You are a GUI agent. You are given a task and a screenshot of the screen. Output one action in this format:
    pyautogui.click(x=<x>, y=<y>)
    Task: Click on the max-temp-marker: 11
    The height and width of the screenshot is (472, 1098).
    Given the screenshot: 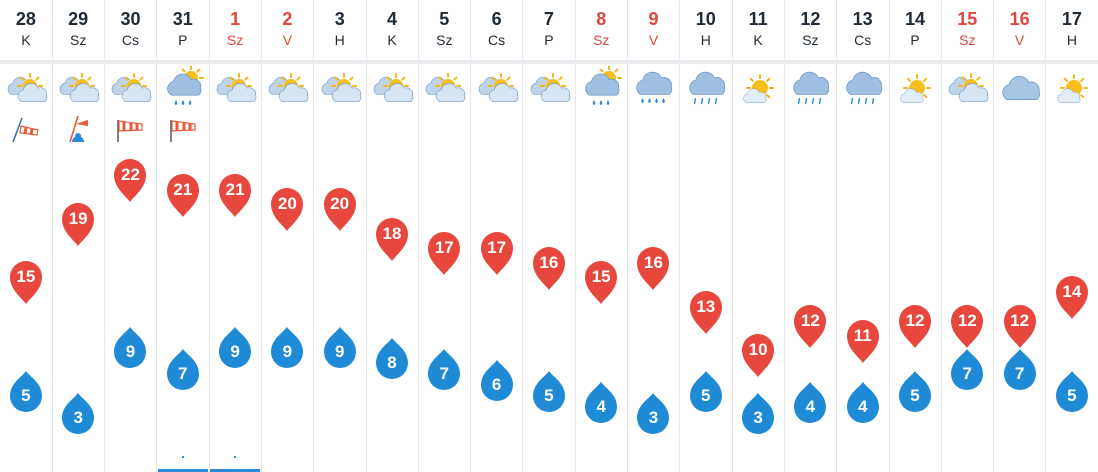 What is the action you would take?
    pyautogui.click(x=863, y=341)
    